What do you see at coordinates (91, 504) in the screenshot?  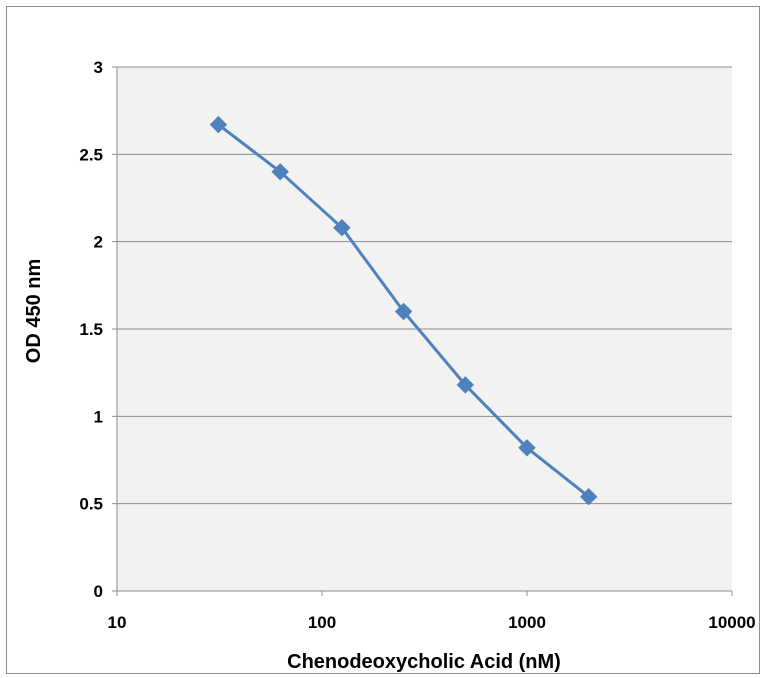 I see `y-tick-label: 0.5` at bounding box center [91, 504].